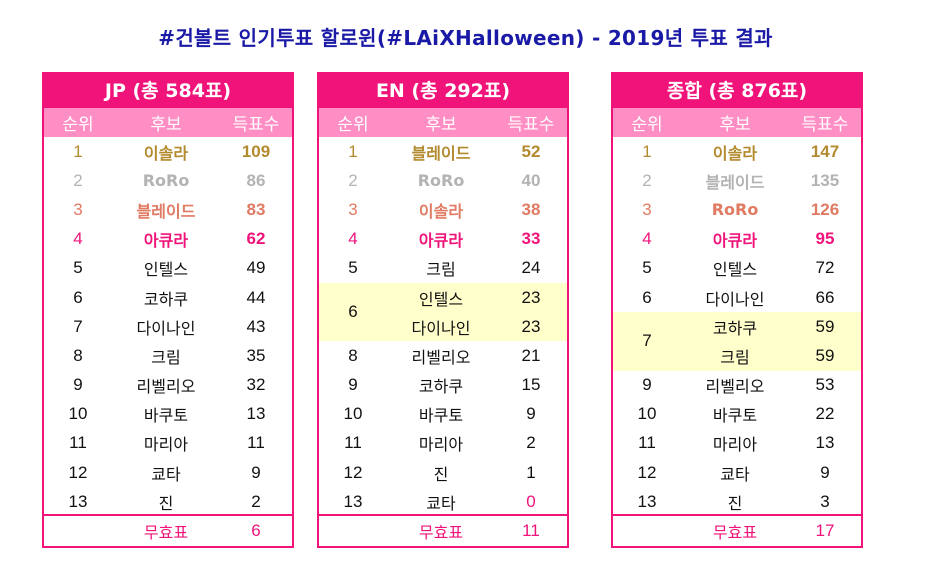 This screenshot has width=931, height=581. Describe the element at coordinates (531, 151) in the screenshot. I see `votes-cell: 52` at that location.